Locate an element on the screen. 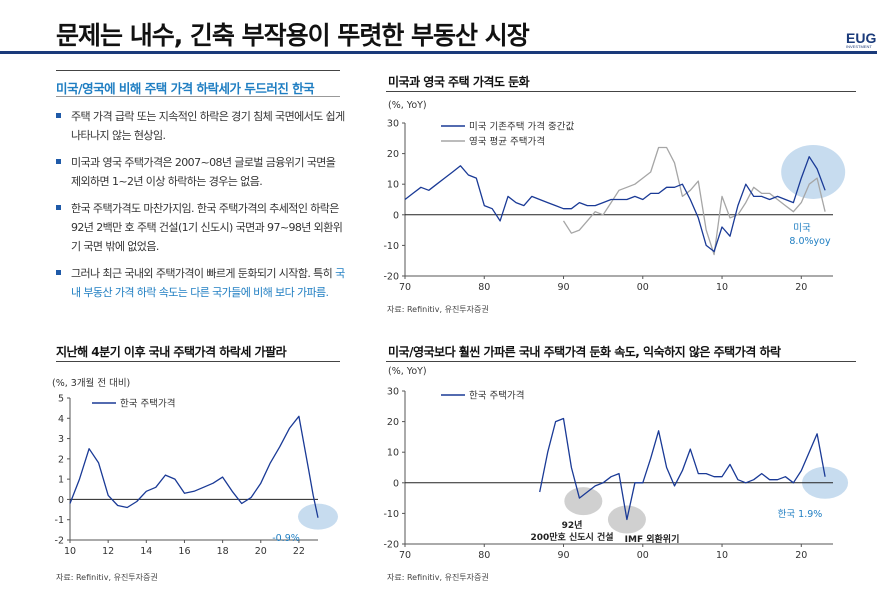  legend-label: 미국 기존주택 가격 중간값 is located at coordinates (521, 127).